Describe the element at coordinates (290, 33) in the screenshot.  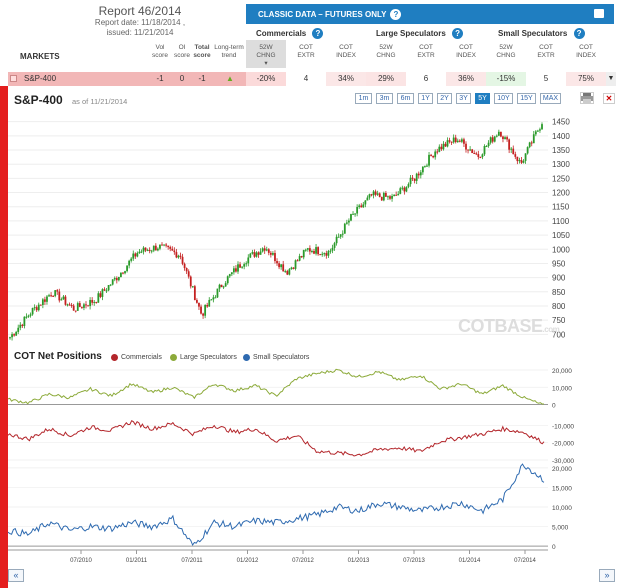
I see `group-commercials: Commercials ?` at that location.